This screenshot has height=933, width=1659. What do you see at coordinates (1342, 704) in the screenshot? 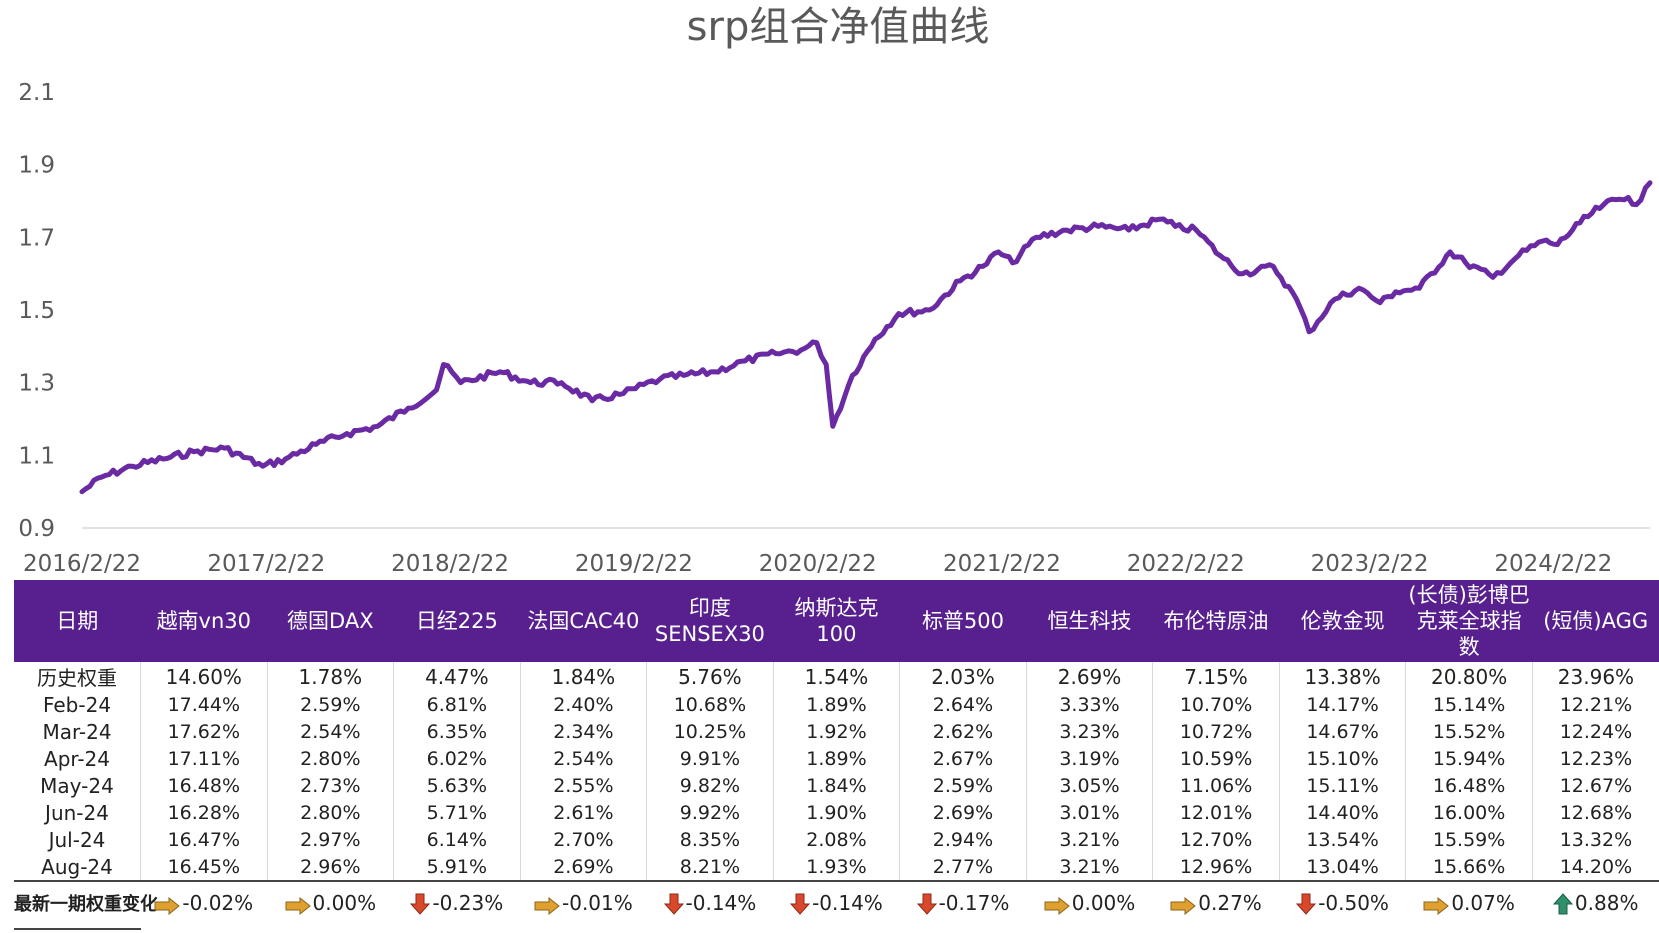
I see `table-cell: 14.17%` at bounding box center [1342, 704].